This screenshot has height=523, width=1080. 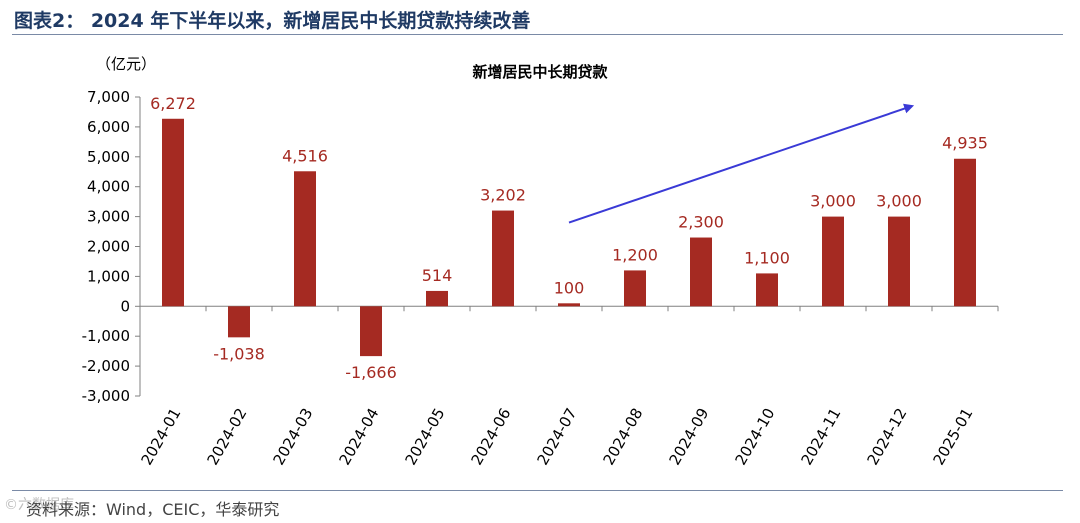 I want to click on y-tick-label: 7,000, so click(x=108, y=97).